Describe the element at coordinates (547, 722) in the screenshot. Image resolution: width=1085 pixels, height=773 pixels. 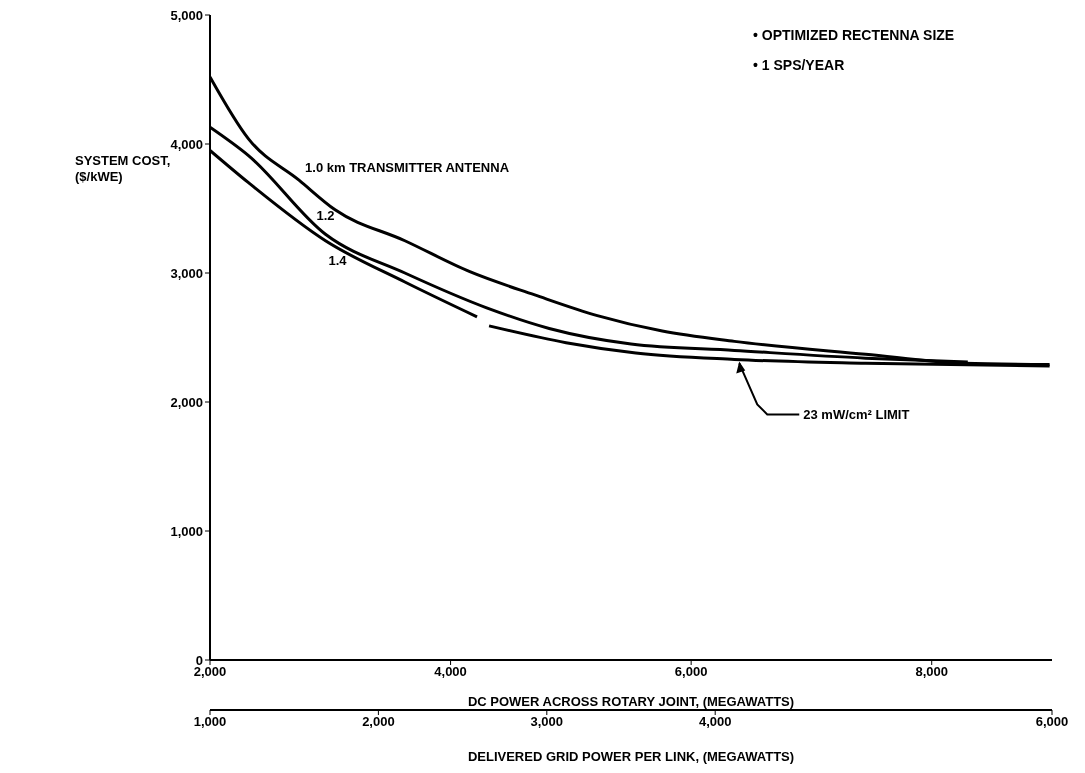
I see `x2-tick-label: 3,000` at that location.